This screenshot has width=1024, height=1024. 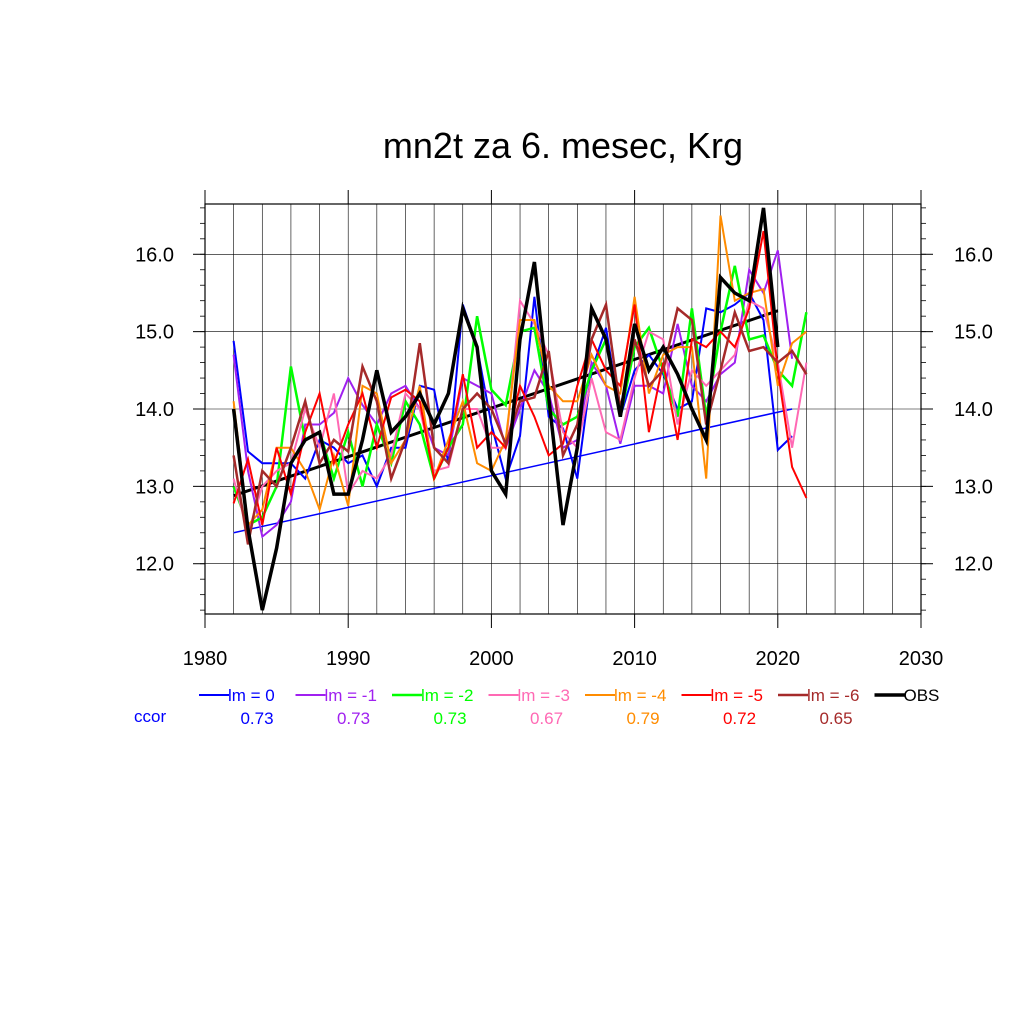 What do you see at coordinates (348, 659) in the screenshot?
I see `x-tick-label: 1990` at bounding box center [348, 659].